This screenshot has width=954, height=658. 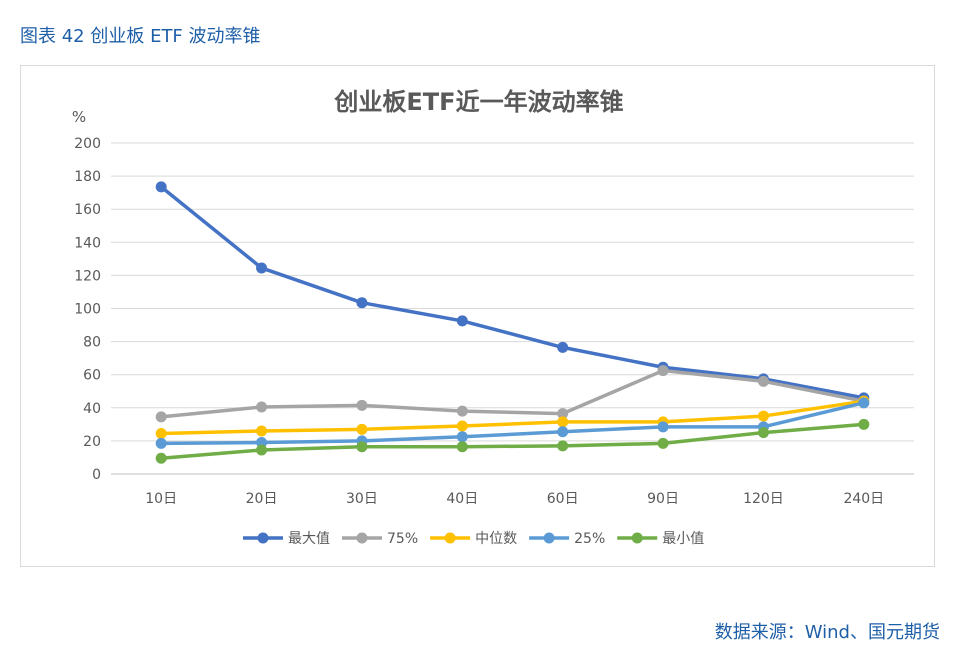 What do you see at coordinates (567, 539) in the screenshot?
I see `legend-item: 25%` at bounding box center [567, 539].